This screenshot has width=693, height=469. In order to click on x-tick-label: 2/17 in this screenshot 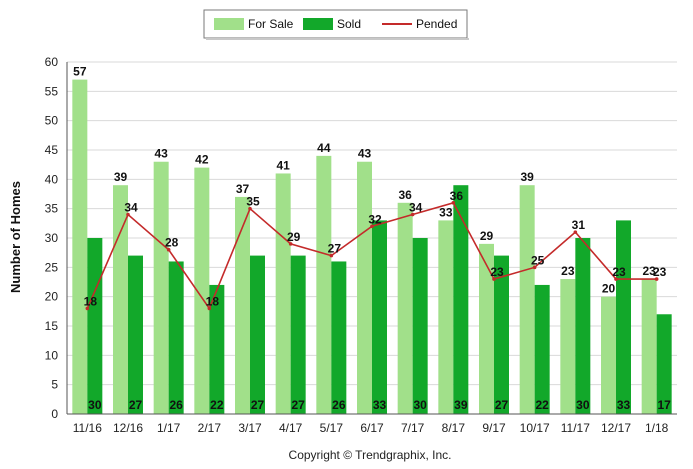, I will do `click(210, 428)`.